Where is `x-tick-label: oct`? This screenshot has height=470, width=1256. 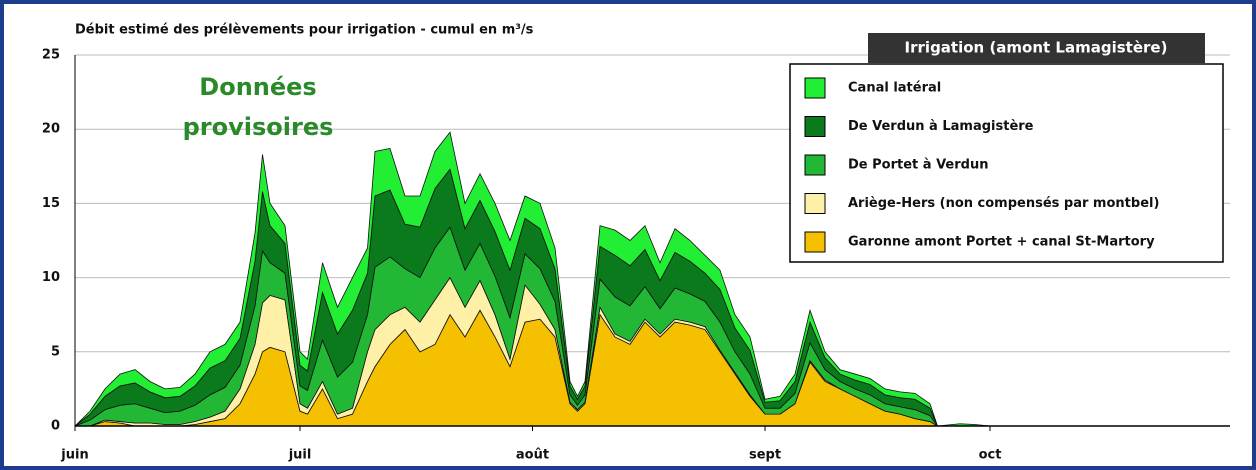
x-tick-label: oct is located at coordinates (990, 455).